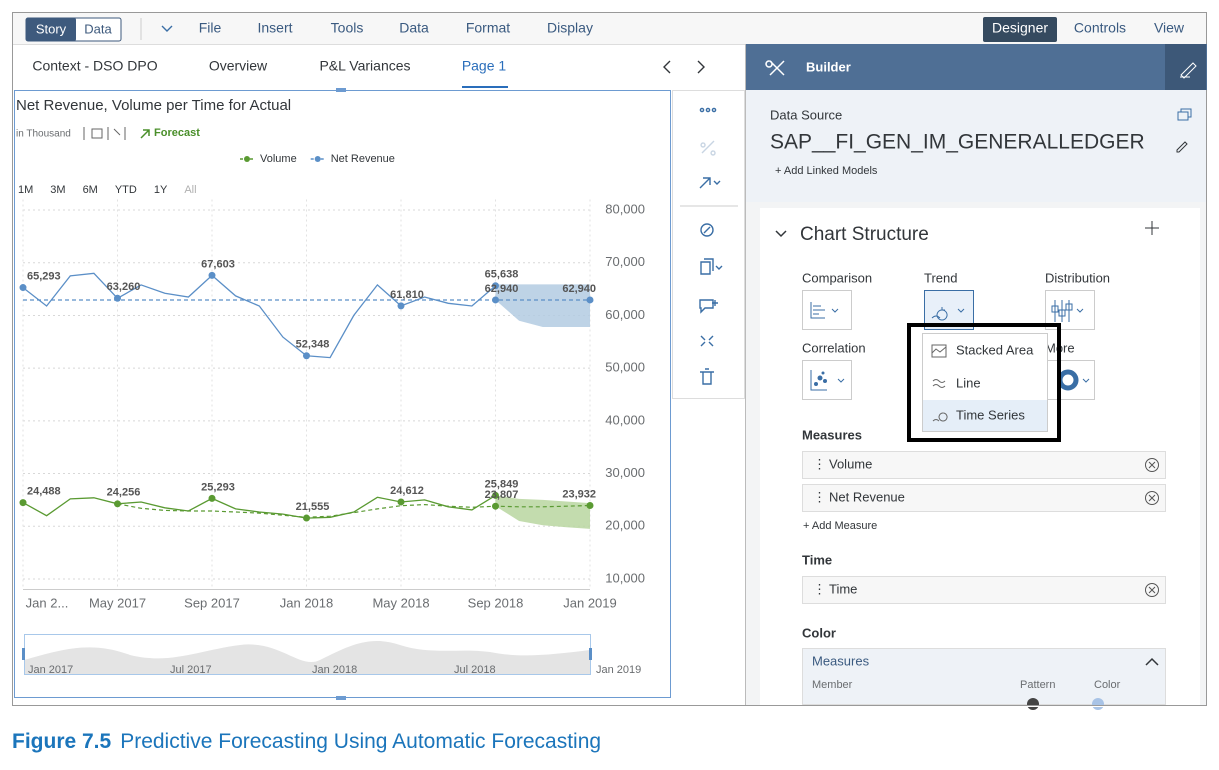  I want to click on more-button, so click(1070, 380).